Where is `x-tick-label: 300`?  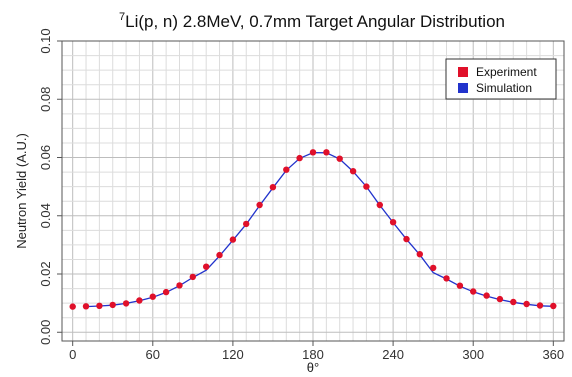 x-tick-label: 300 is located at coordinates (473, 354).